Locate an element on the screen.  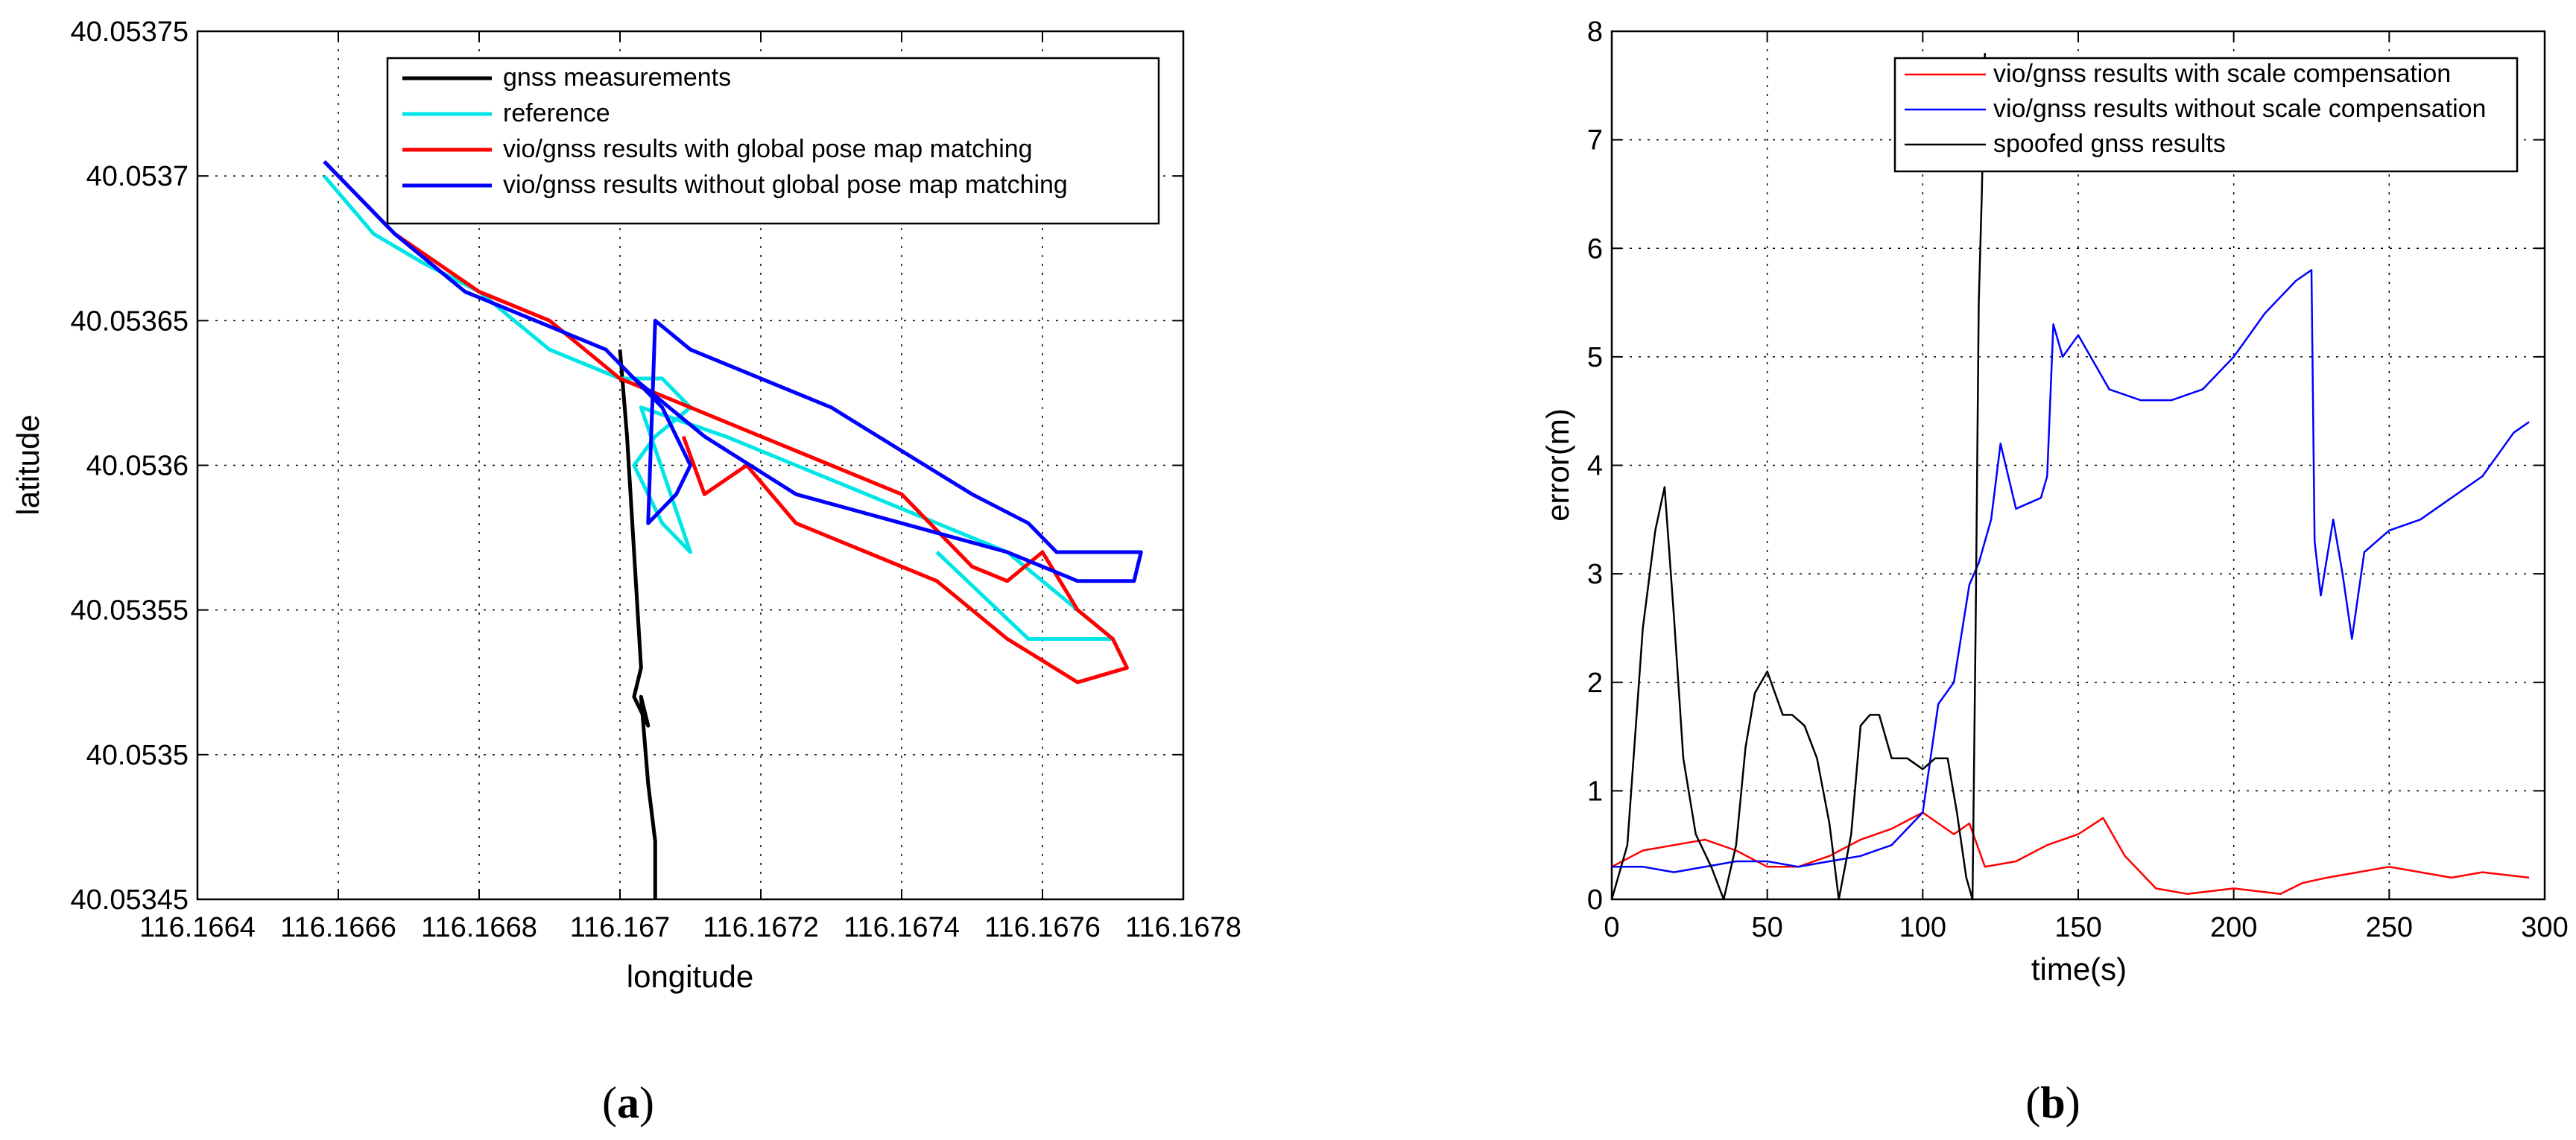
chart-a-series-0-line is located at coordinates (637, 624).